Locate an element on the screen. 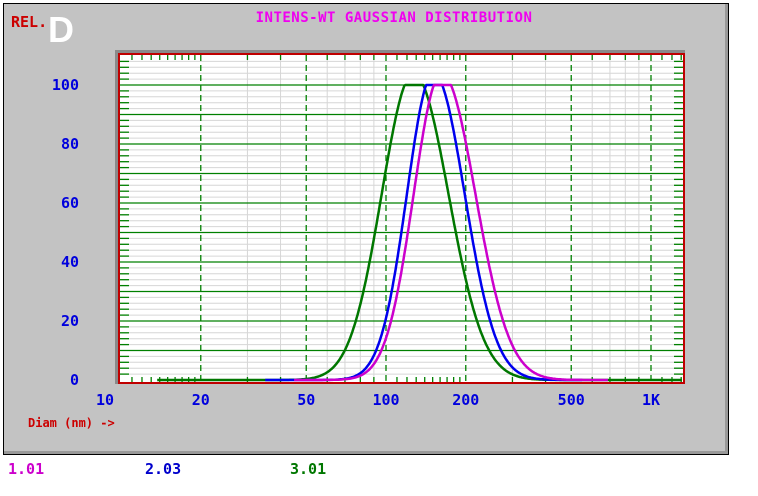 The height and width of the screenshot is (496, 758). x-tick-label-1K: 1K is located at coordinates (651, 400).